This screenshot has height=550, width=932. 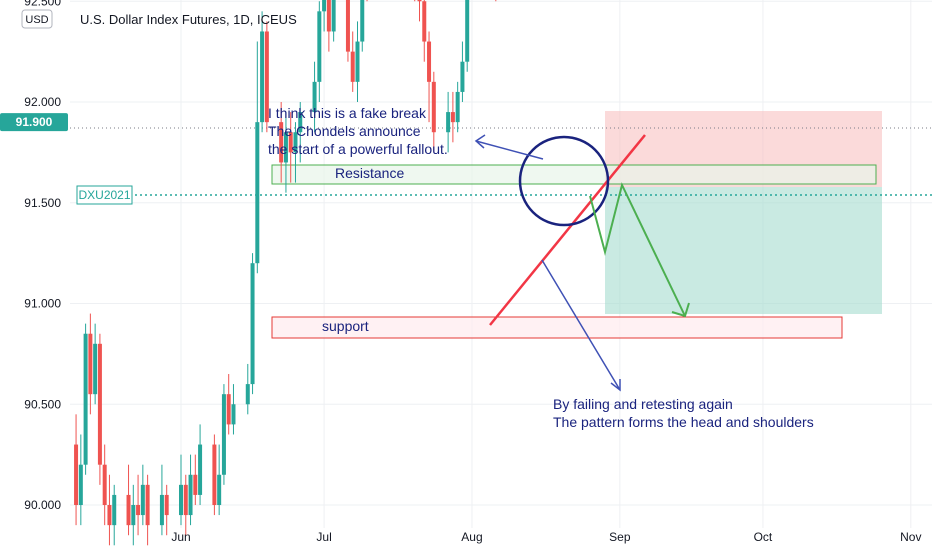 What do you see at coordinates (763, 537) in the screenshot?
I see `x-tick-label-4: Oct` at bounding box center [763, 537].